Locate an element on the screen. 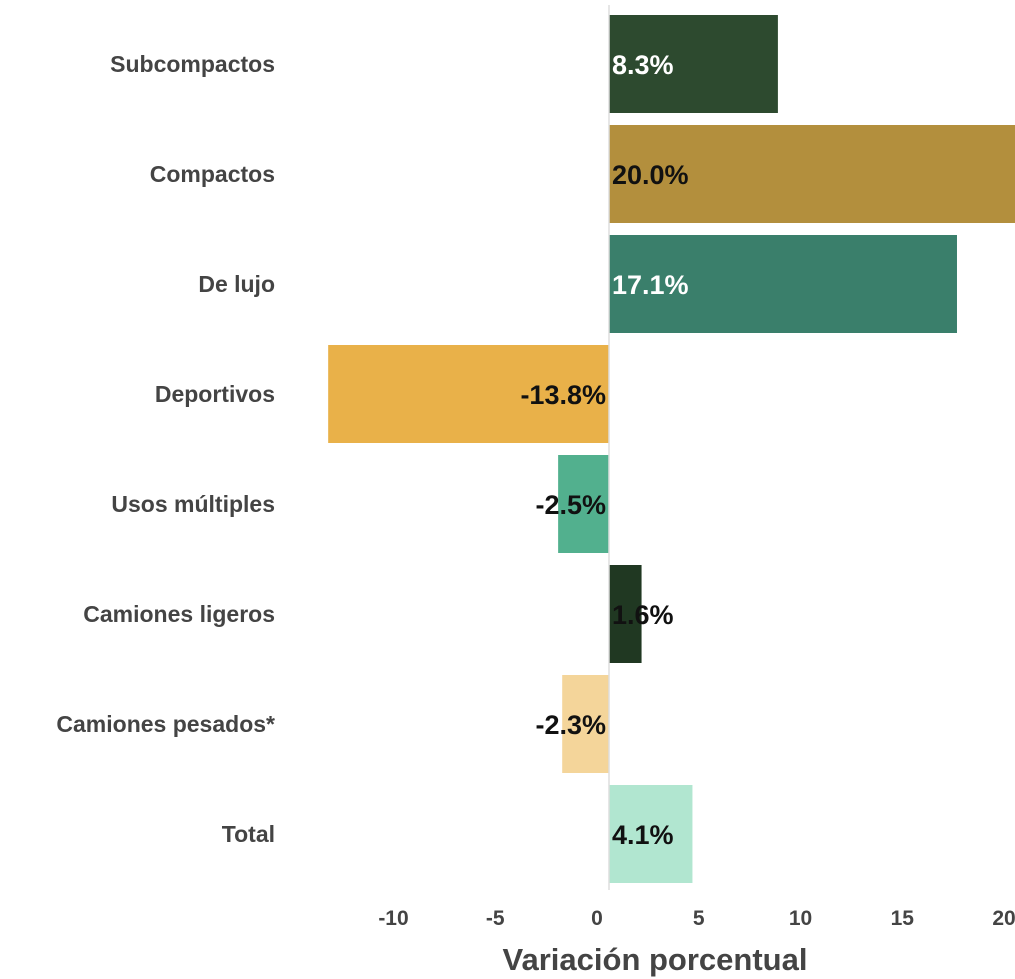  x-tick-label: 15 is located at coordinates (903, 918).